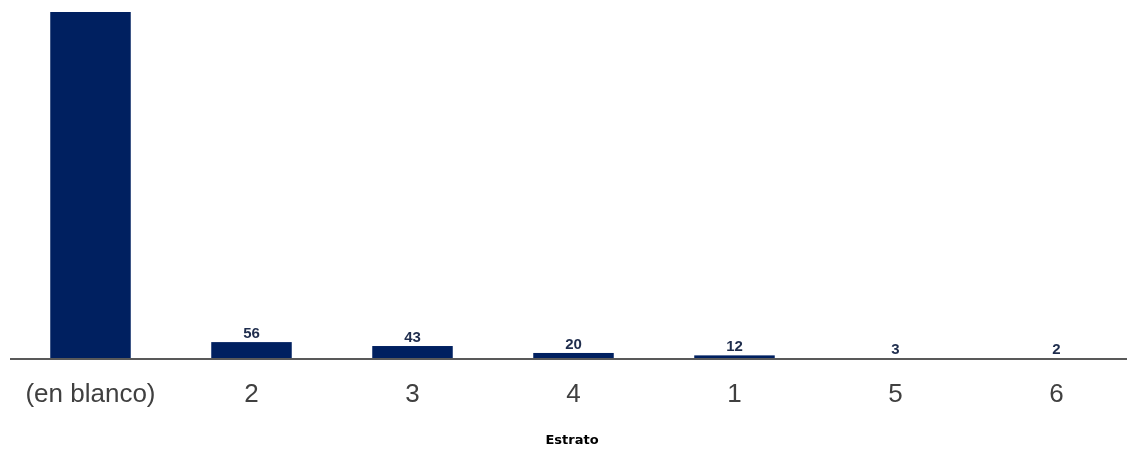  What do you see at coordinates (251, 333) in the screenshot?
I see `data-label: 56` at bounding box center [251, 333].